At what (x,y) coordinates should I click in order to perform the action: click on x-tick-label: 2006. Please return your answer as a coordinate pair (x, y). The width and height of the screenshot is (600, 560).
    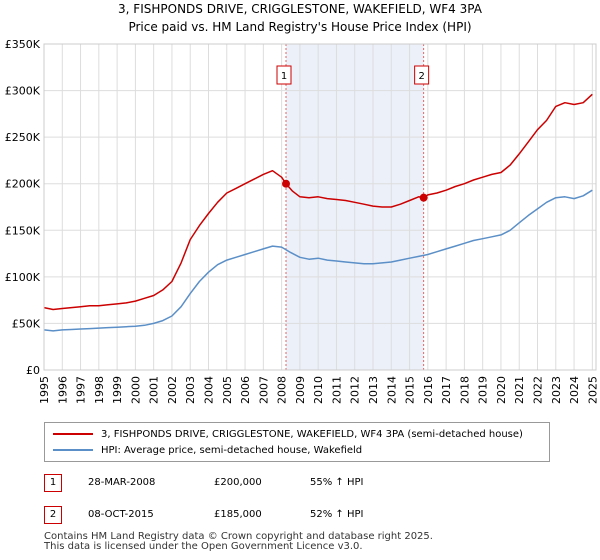
    Looking at the image, I should click on (245, 390).